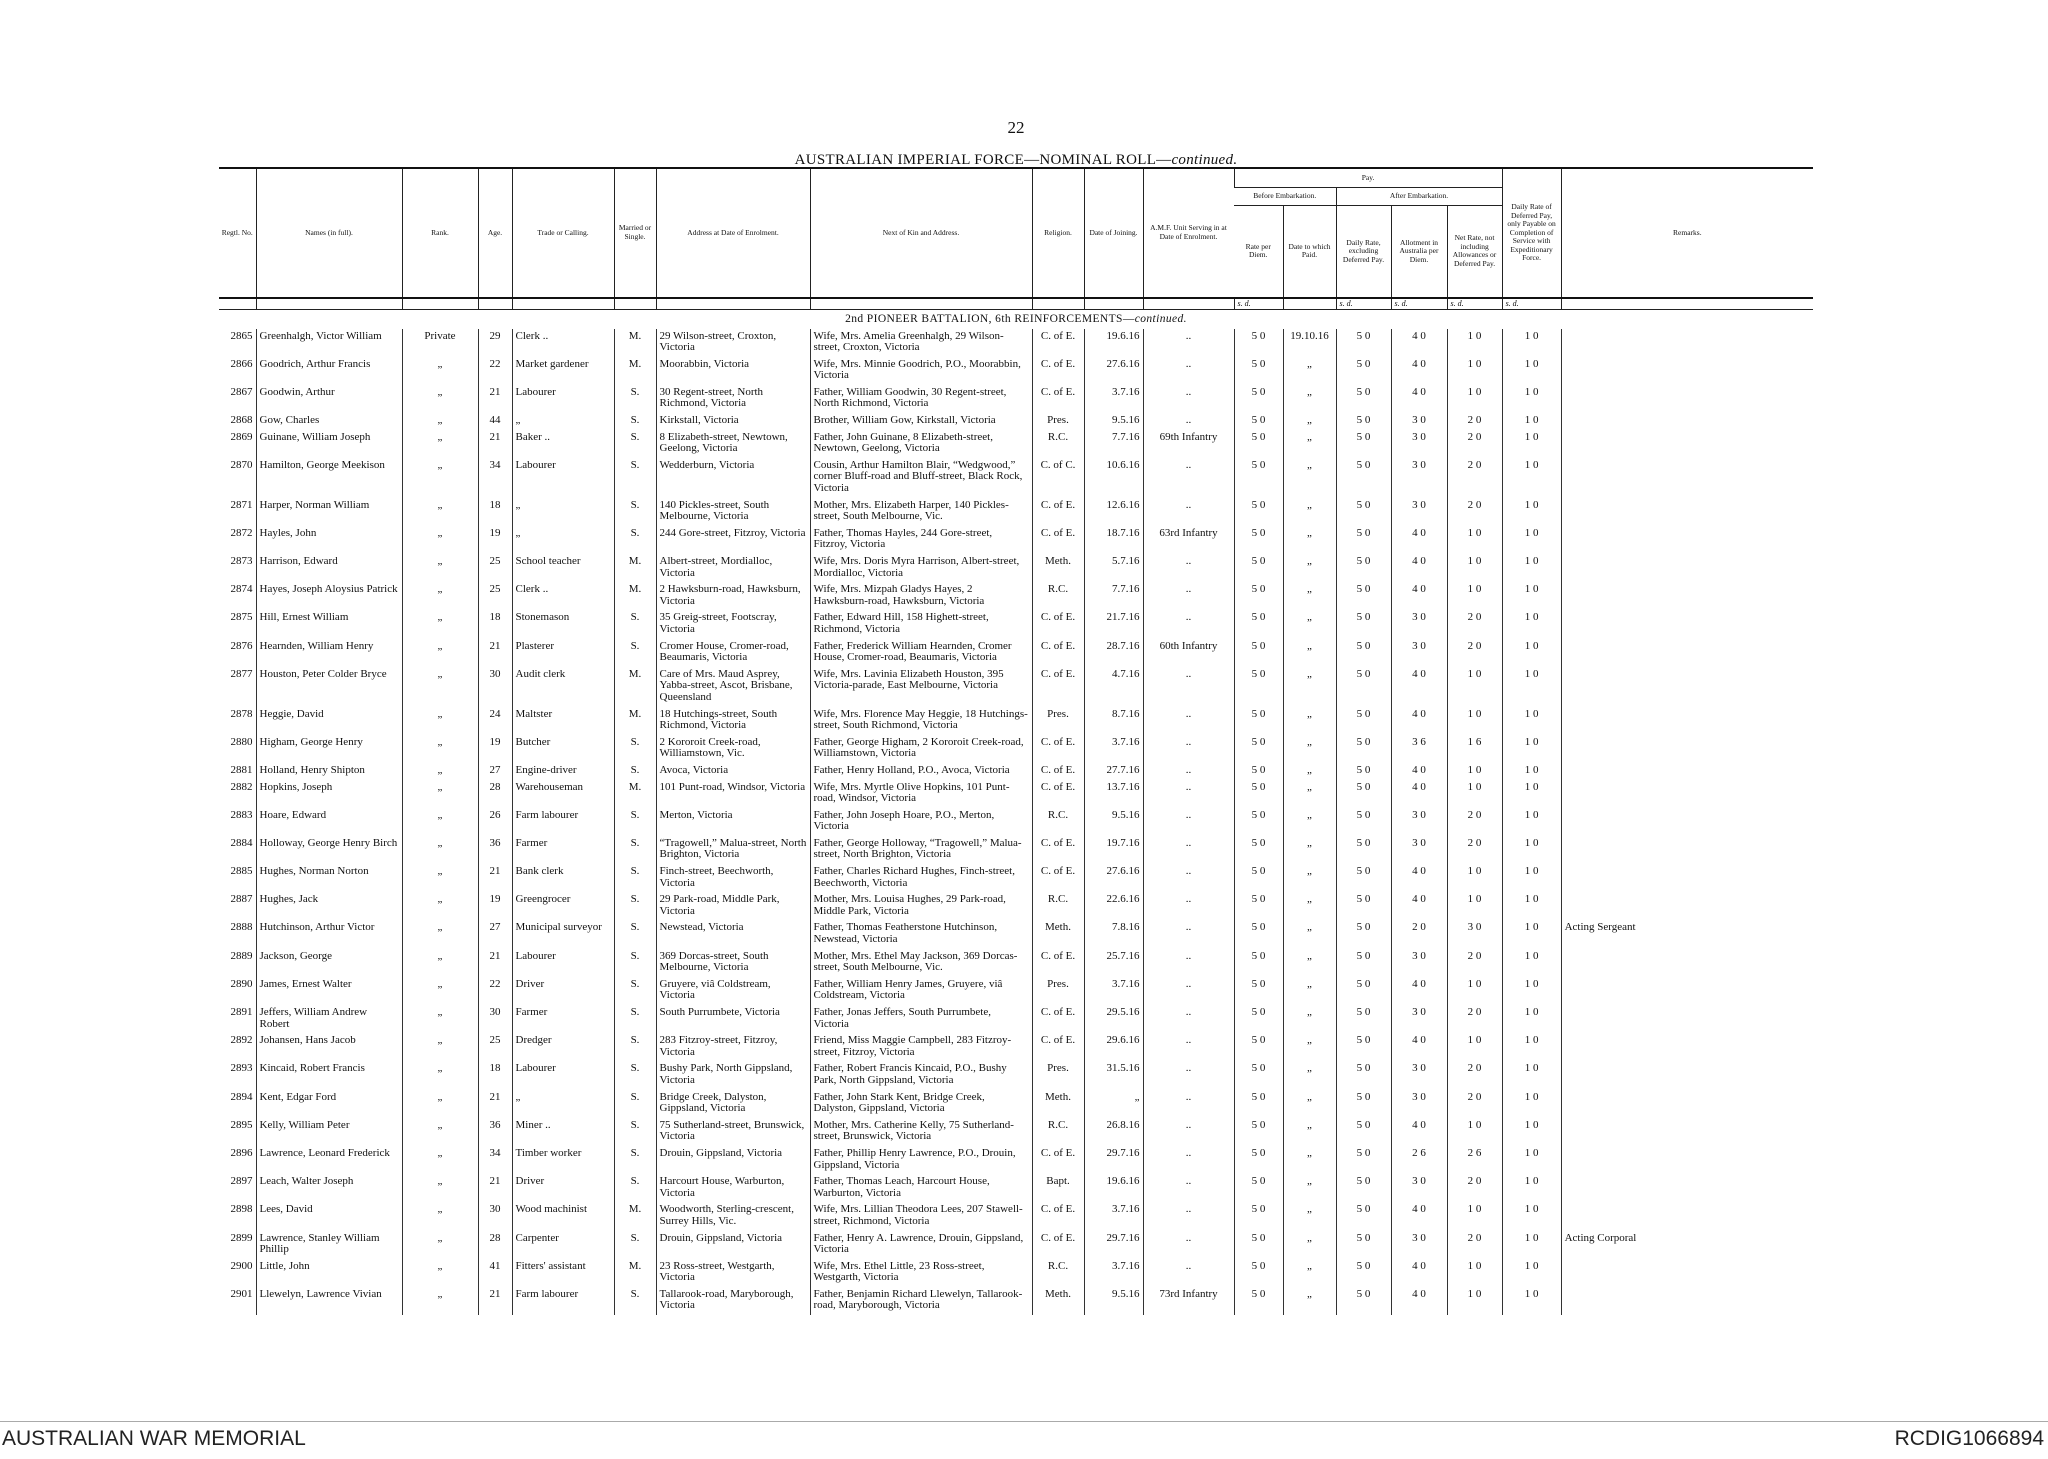 The height and width of the screenshot is (1459, 2048). Describe the element at coordinates (1188, 652) in the screenshot. I see `amf-unit: 60th Infantry` at that location.